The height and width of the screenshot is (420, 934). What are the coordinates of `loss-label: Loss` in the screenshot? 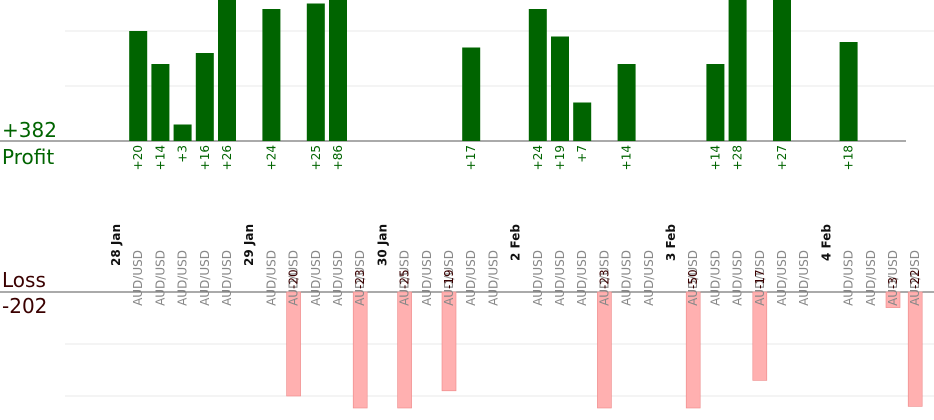 It's located at (24, 280).